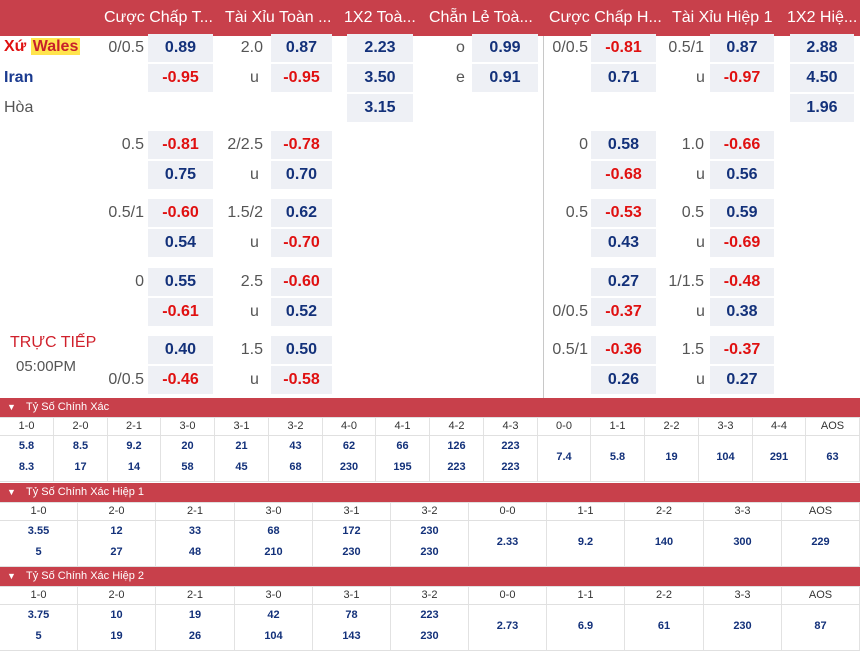  I want to click on score-odds-away: 19, so click(116, 636).